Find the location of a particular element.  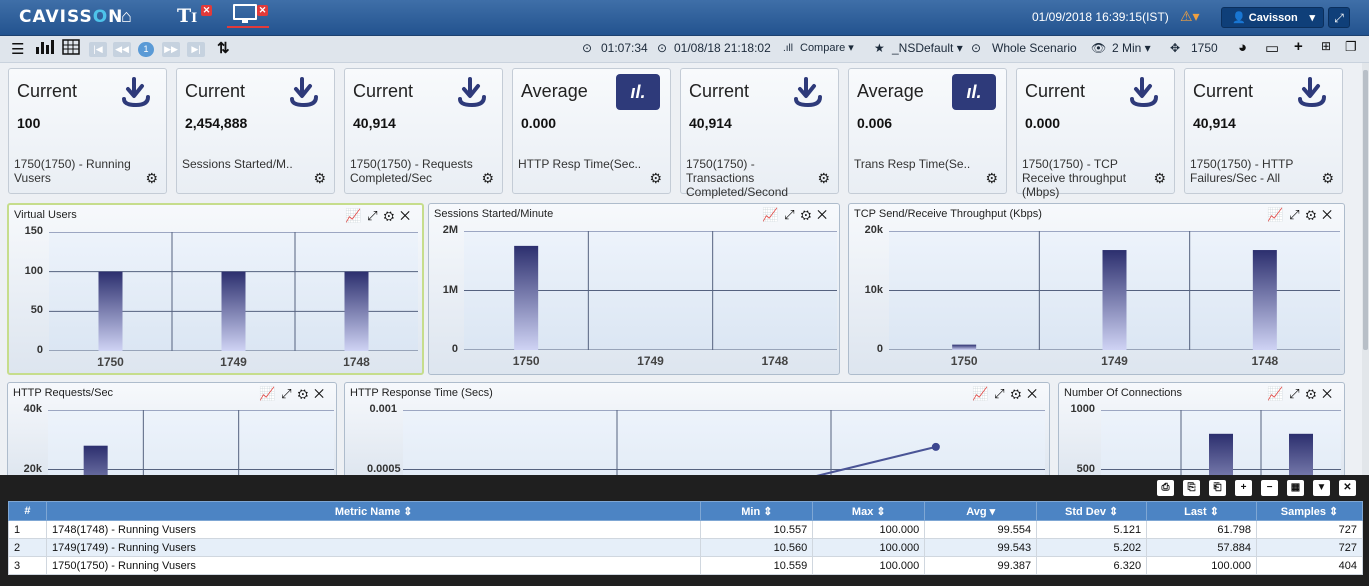

column-header: Avg ▾ is located at coordinates (981, 511).